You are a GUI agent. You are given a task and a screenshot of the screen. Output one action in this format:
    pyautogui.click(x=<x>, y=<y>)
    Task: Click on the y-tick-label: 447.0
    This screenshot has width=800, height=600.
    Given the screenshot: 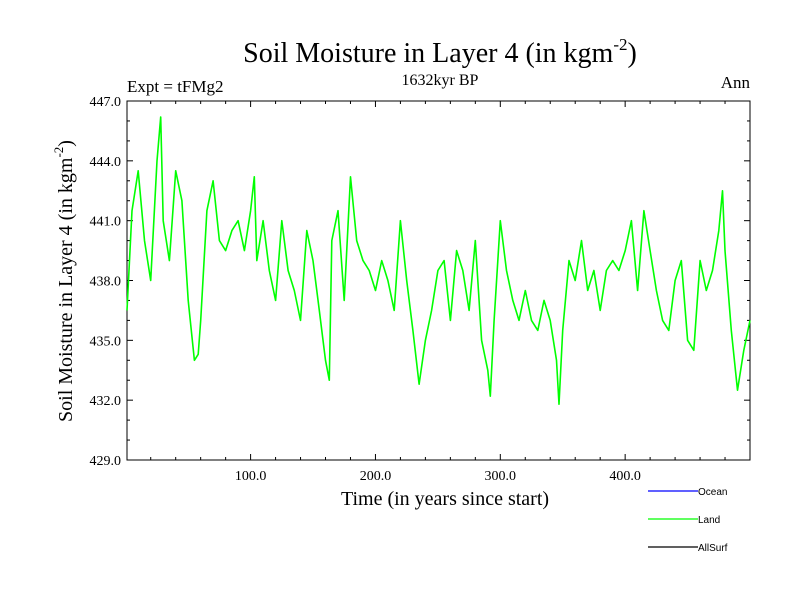 What is the action you would take?
    pyautogui.click(x=106, y=102)
    